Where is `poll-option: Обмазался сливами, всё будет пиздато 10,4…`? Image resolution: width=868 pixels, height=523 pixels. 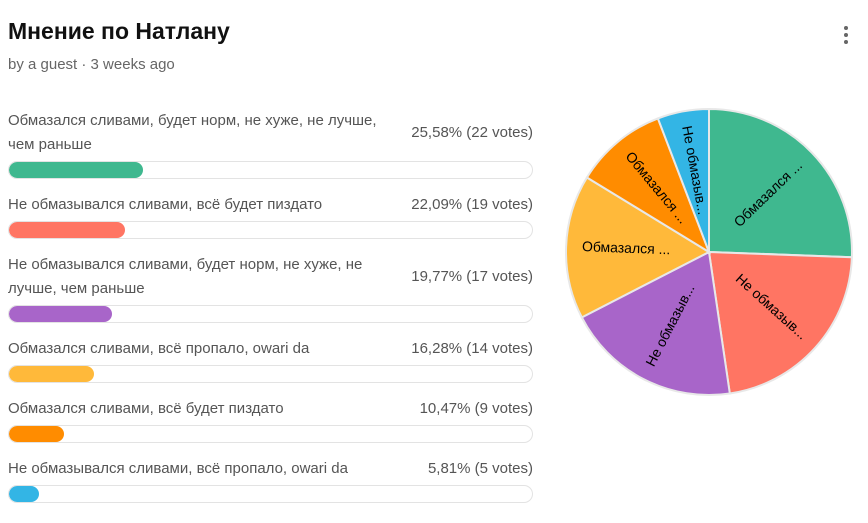
poll-option: Обмазался сливами, всё будет пиздато 10,4… is located at coordinates (270, 420).